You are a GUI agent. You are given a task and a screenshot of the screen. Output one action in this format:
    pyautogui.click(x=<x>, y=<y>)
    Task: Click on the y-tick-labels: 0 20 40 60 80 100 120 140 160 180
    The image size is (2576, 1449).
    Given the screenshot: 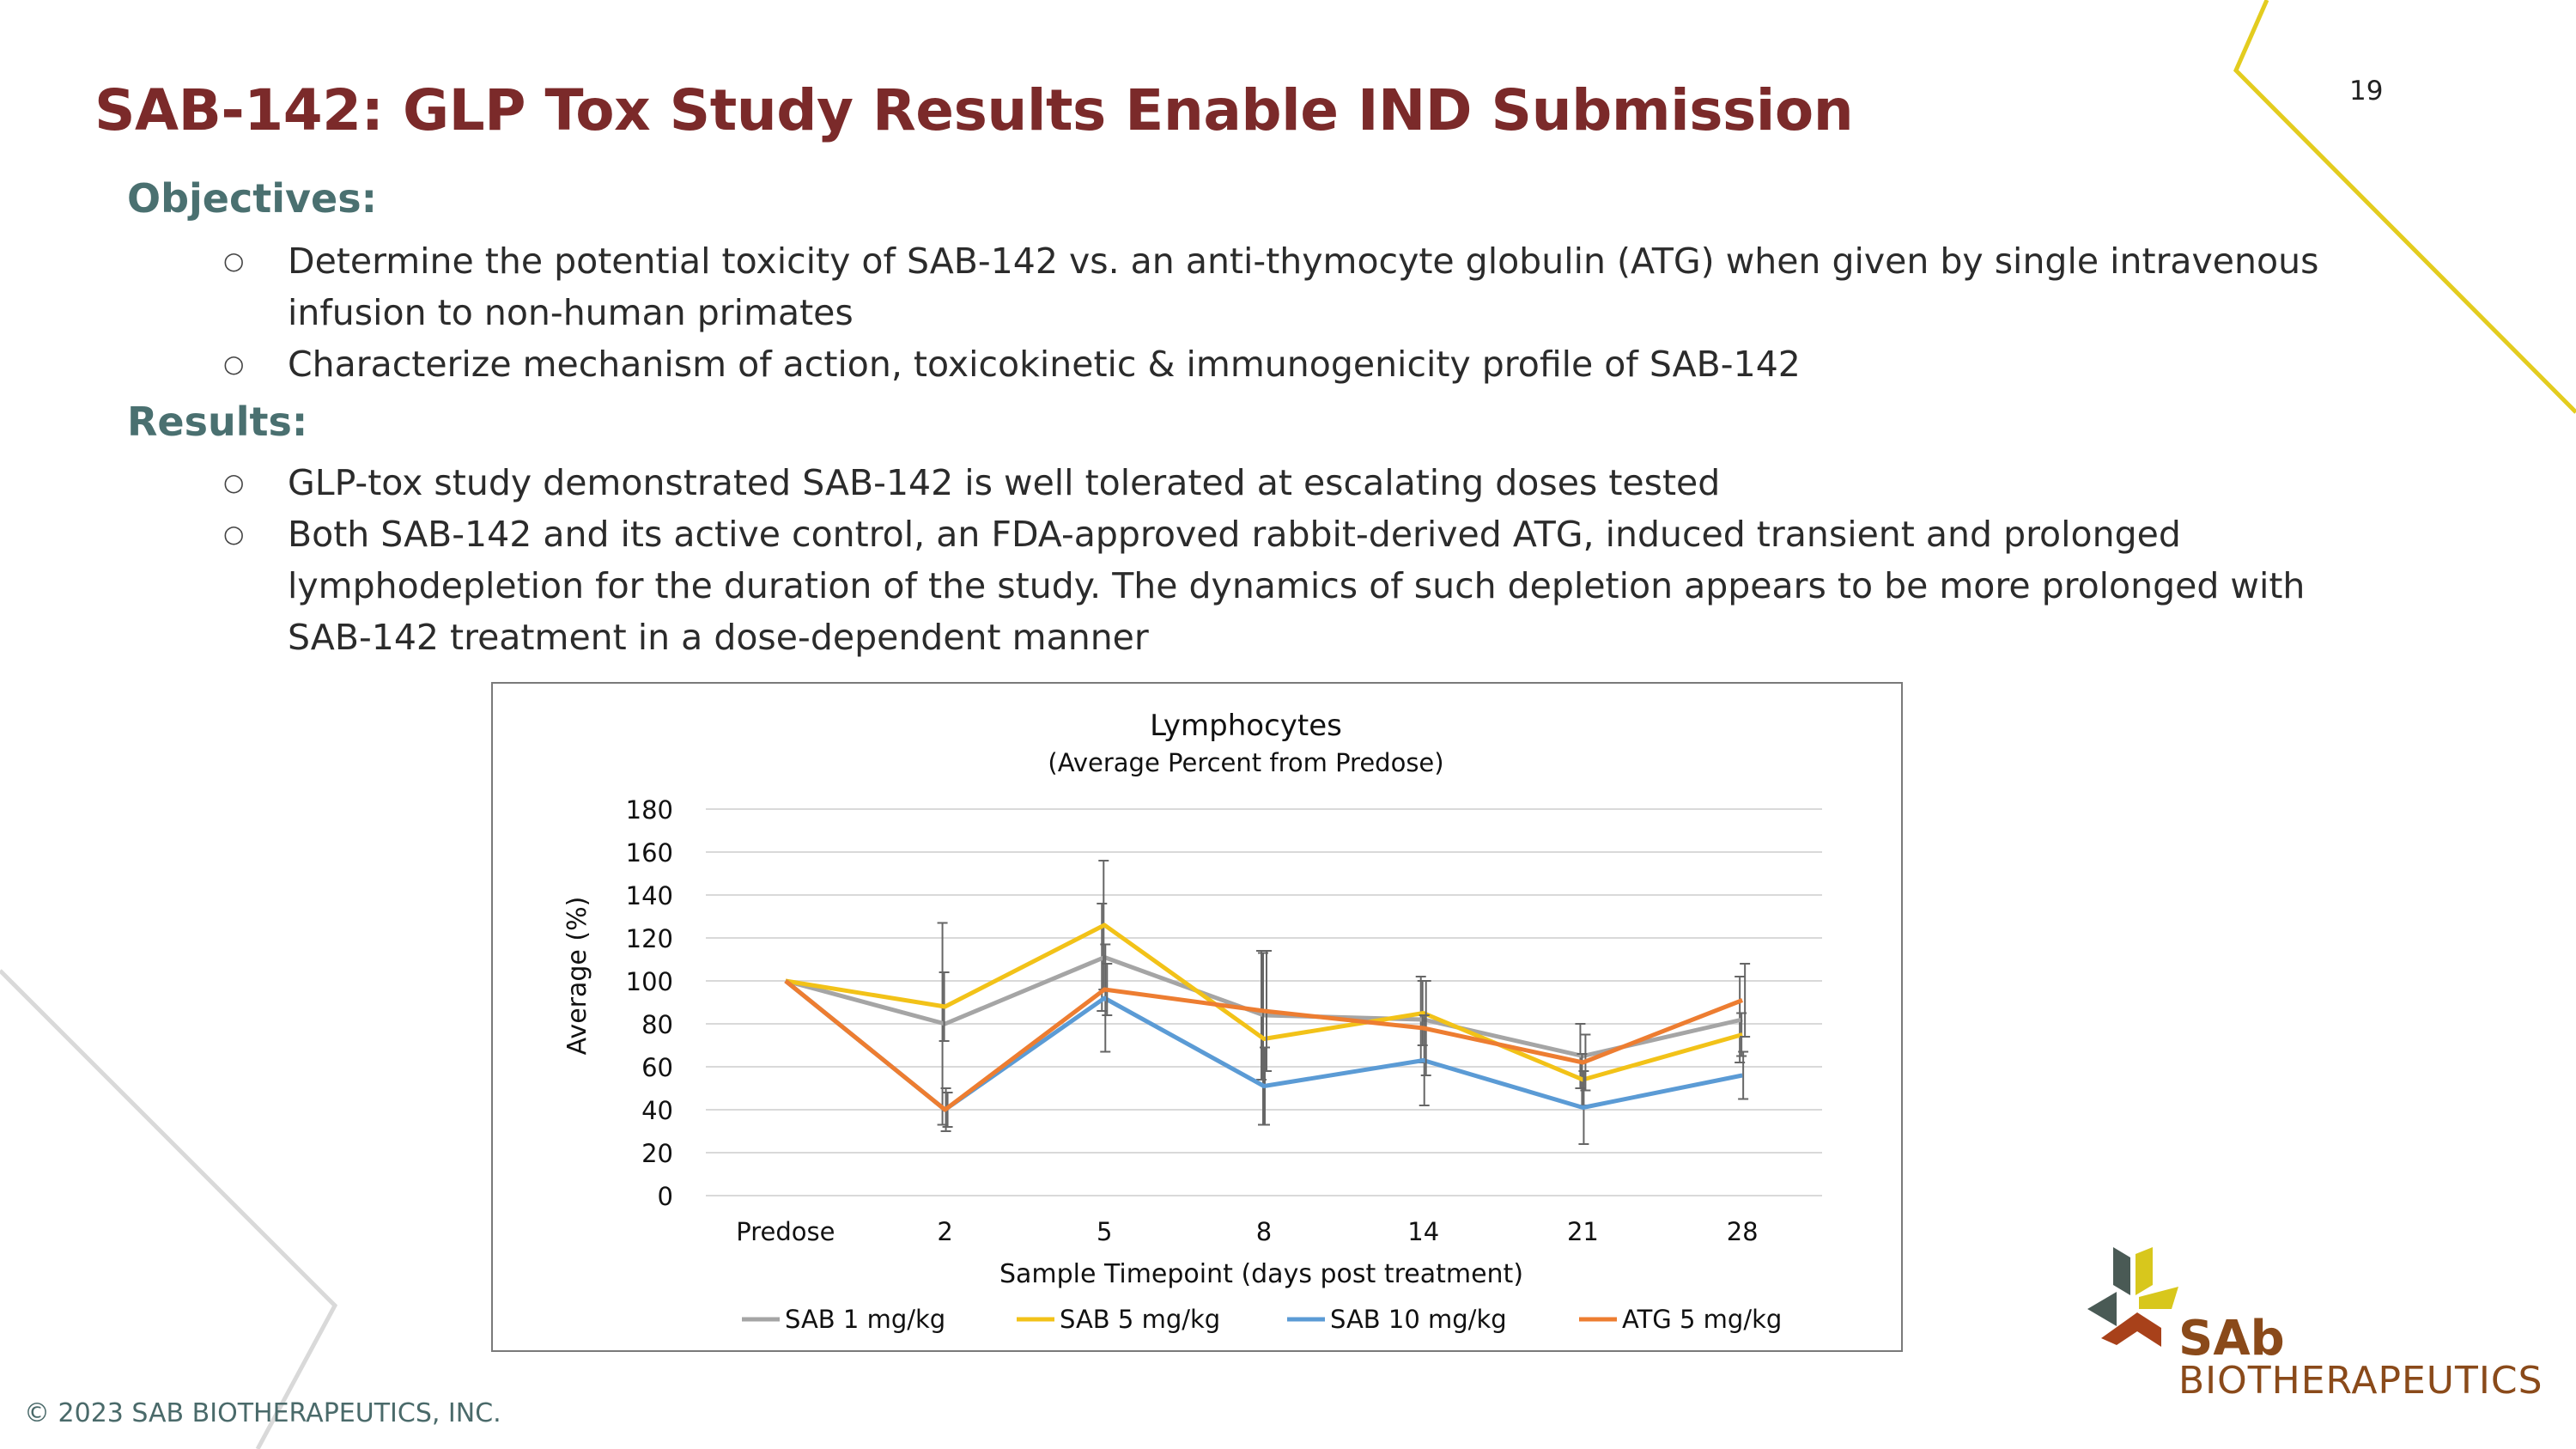 What is the action you would take?
    pyautogui.click(x=649, y=1003)
    